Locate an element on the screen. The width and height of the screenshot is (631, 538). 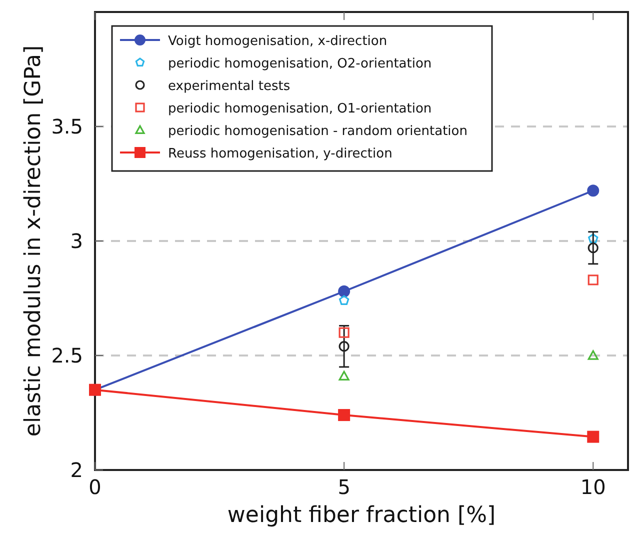
legend-label: Voigt homogenisation, x-direction is located at coordinates (278, 41).